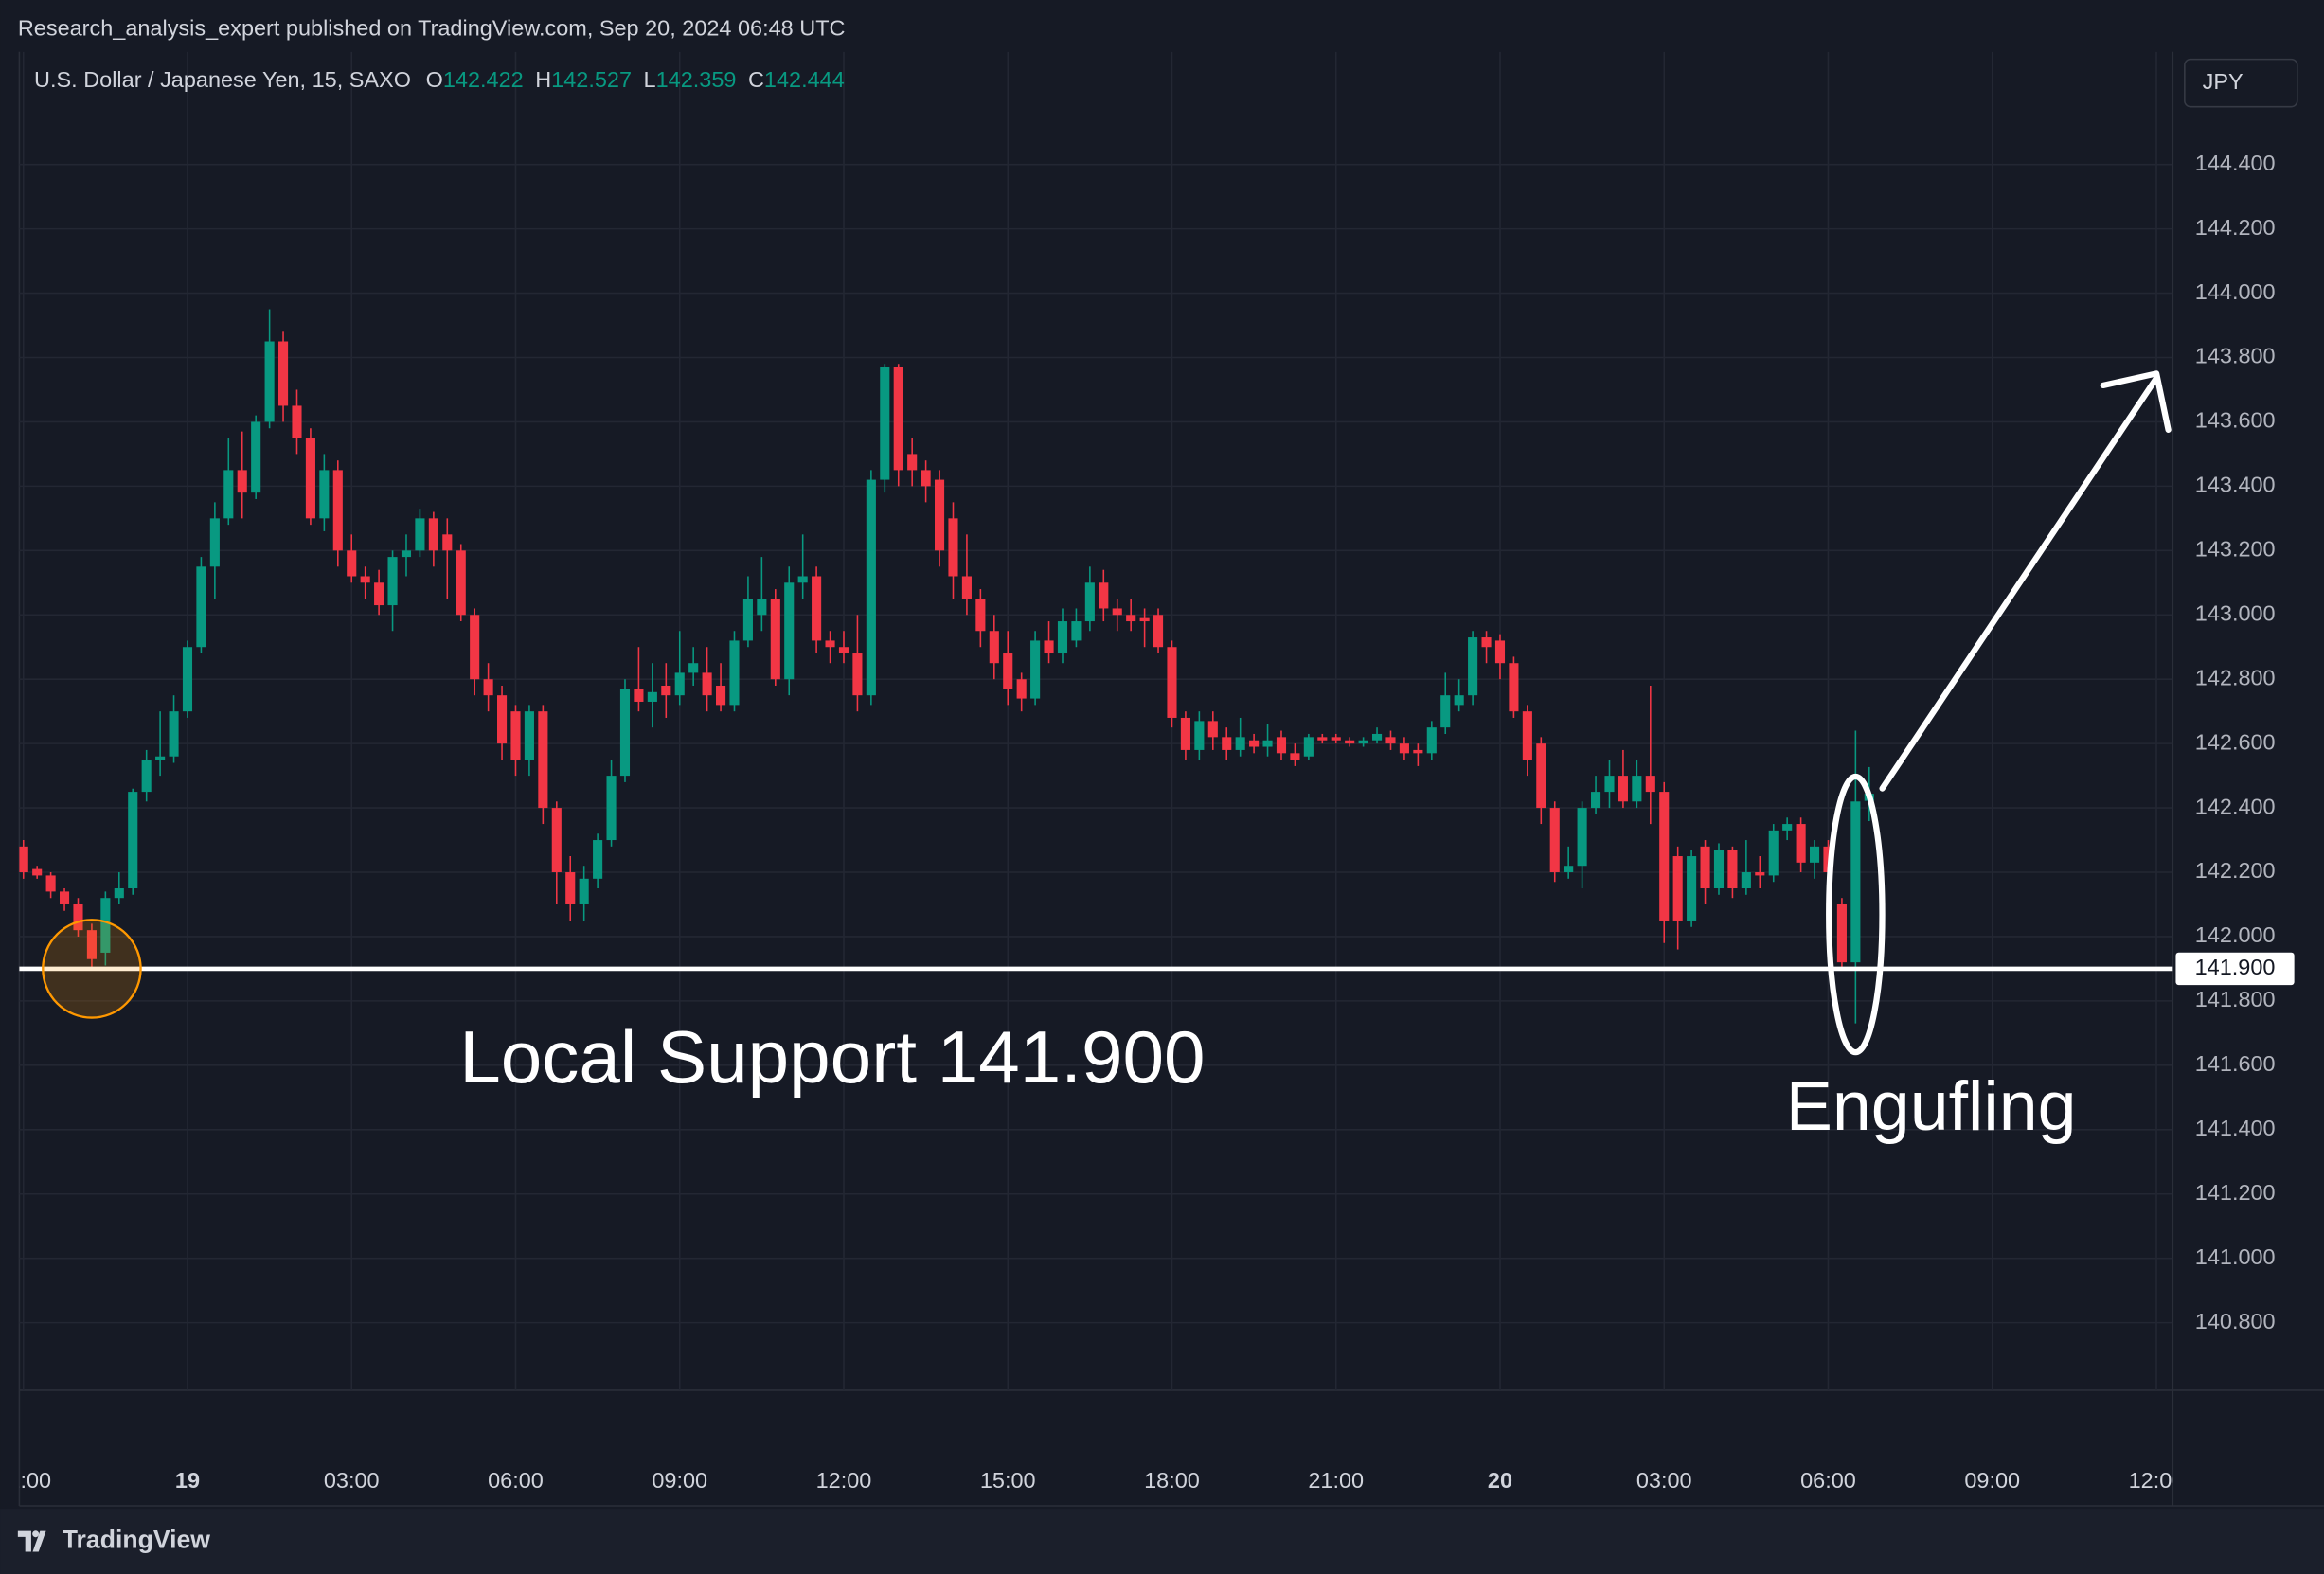 This screenshot has width=2324, height=1574. Describe the element at coordinates (2236, 999) in the screenshot. I see `y-tick-label: 141.800` at that location.